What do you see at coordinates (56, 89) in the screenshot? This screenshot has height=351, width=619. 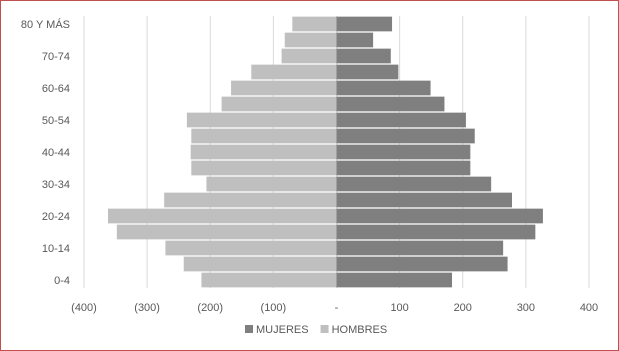 I see `y-tick-label: 60-64` at bounding box center [56, 89].